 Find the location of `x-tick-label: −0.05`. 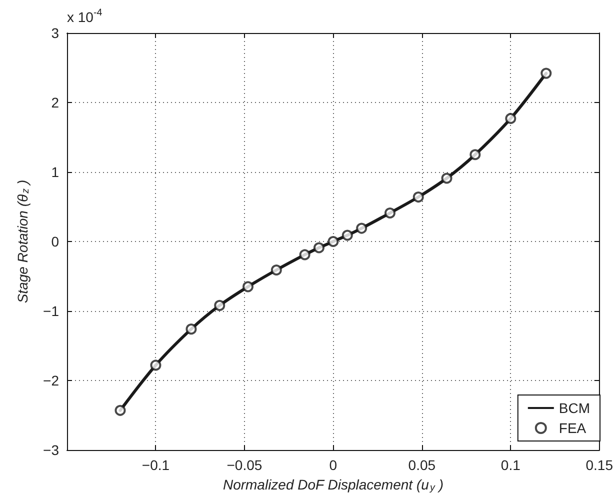

x-tick-label: −0.05 is located at coordinates (244, 465).